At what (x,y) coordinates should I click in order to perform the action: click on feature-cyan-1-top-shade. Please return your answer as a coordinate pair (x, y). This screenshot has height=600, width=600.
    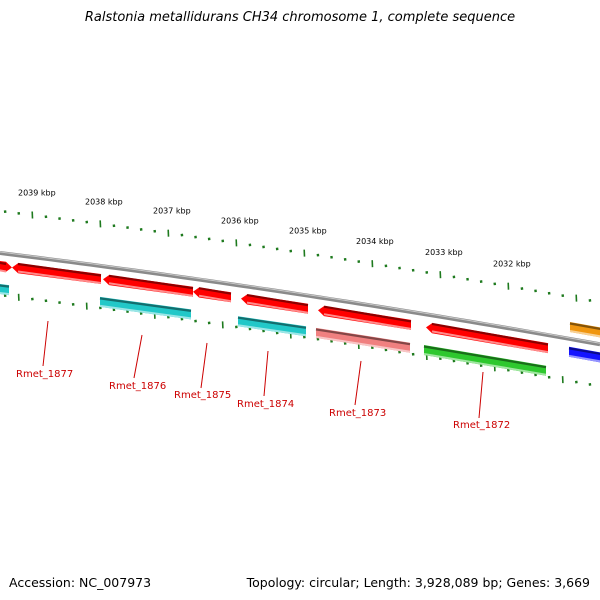
    Looking at the image, I should click on (145, 304).